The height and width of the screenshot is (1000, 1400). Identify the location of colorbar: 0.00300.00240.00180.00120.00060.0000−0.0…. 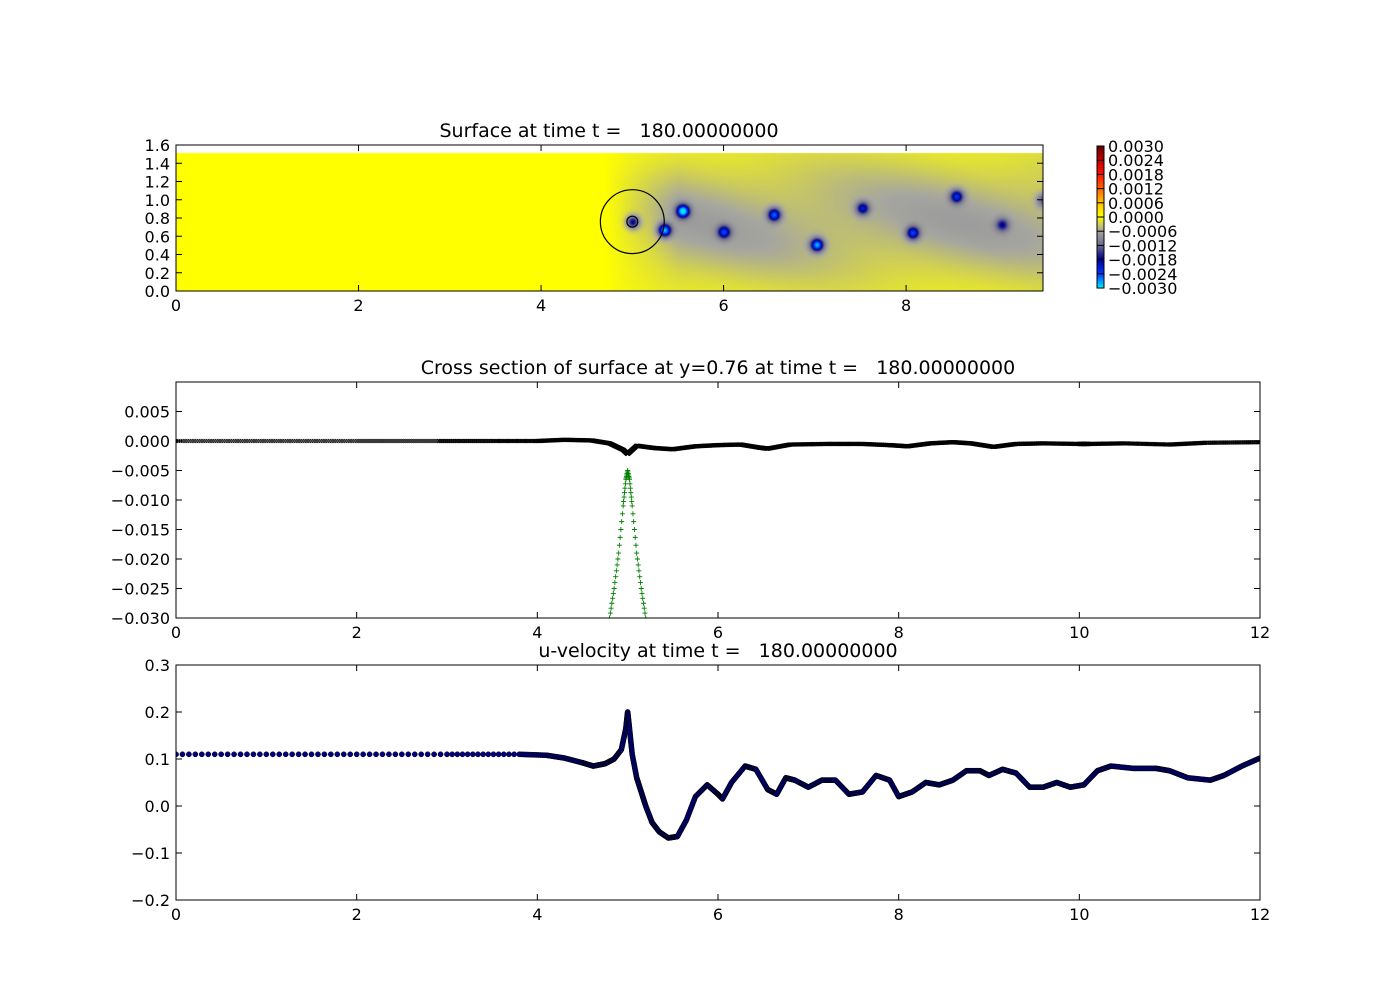
(1136, 217).